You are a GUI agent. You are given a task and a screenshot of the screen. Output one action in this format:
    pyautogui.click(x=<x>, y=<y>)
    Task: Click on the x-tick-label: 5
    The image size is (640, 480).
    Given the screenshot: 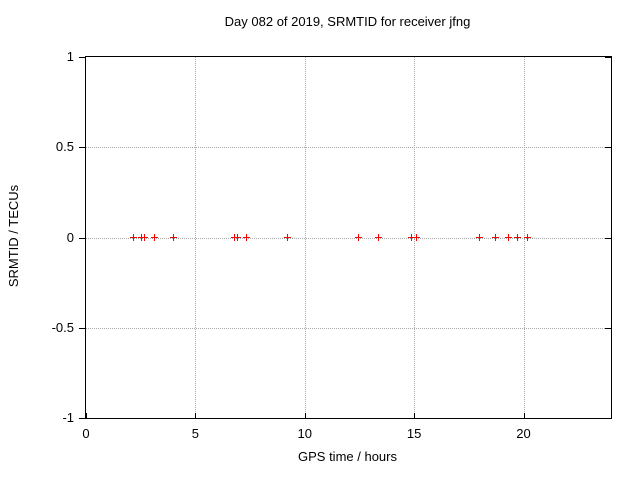 What is the action you would take?
    pyautogui.click(x=195, y=433)
    